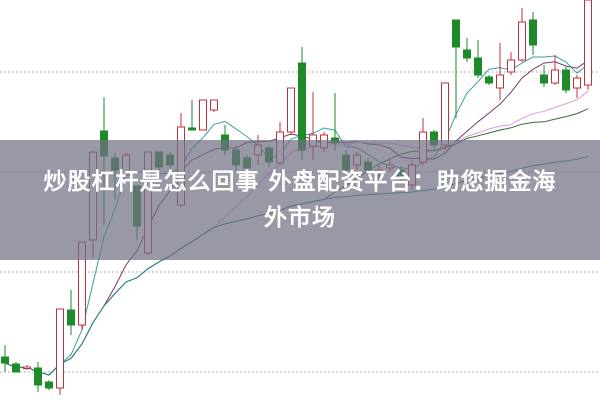 The height and width of the screenshot is (400, 600). Describe the element at coordinates (300, 218) in the screenshot. I see `title-line-2: 外市场` at that location.